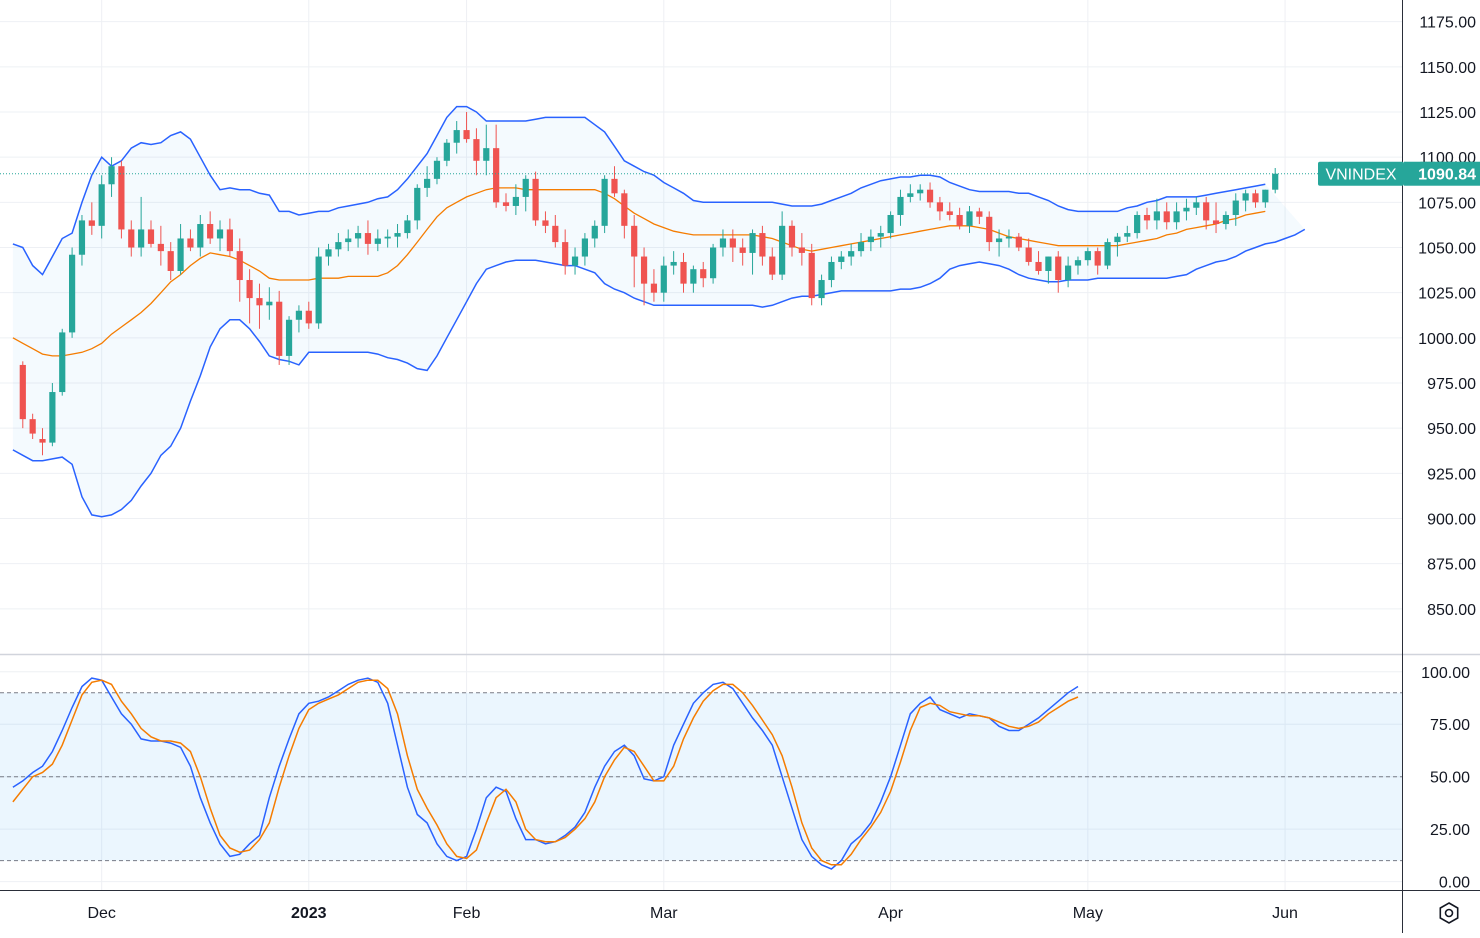 The width and height of the screenshot is (1480, 938). What do you see at coordinates (1451, 384) in the screenshot?
I see `y-tick-label: 975.00` at bounding box center [1451, 384].